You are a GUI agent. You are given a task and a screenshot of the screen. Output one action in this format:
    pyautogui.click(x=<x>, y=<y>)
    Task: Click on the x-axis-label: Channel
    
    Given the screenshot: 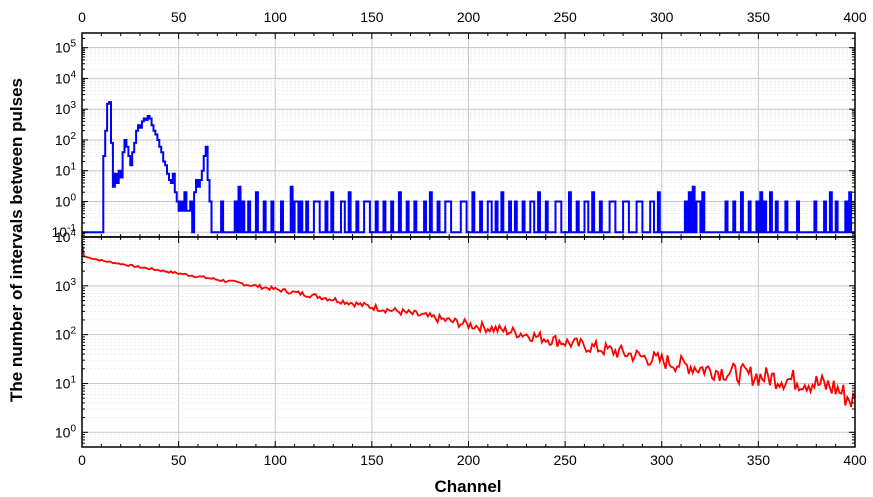 What is the action you would take?
    pyautogui.click(x=467, y=486)
    